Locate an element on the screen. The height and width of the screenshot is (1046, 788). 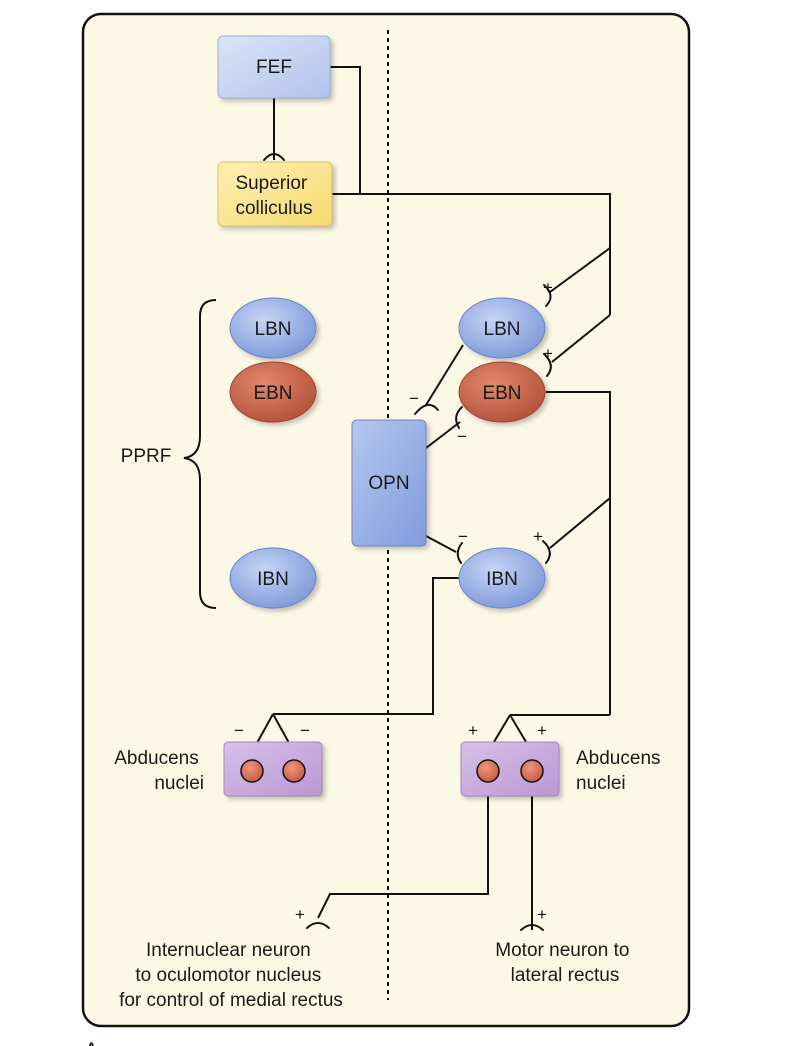
synapse-ibn-right is located at coordinates (546, 552).